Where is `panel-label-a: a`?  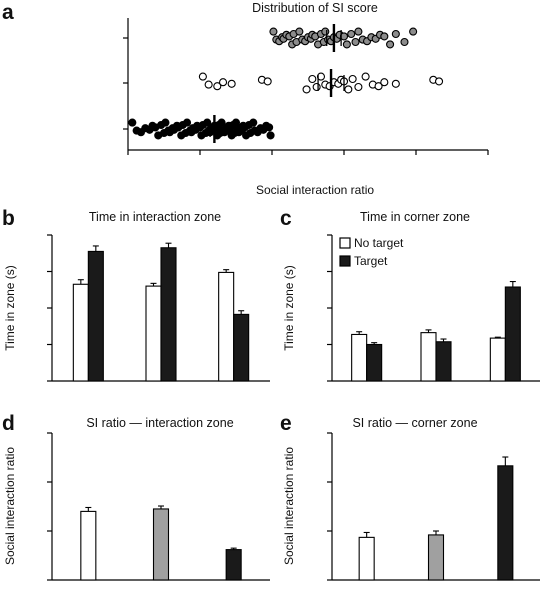
panel-label-a: a is located at coordinates (8, 12).